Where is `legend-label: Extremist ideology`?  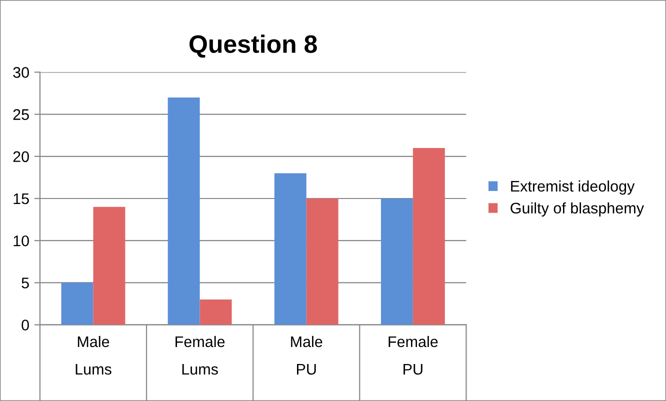 legend-label: Extremist ideology is located at coordinates (573, 187).